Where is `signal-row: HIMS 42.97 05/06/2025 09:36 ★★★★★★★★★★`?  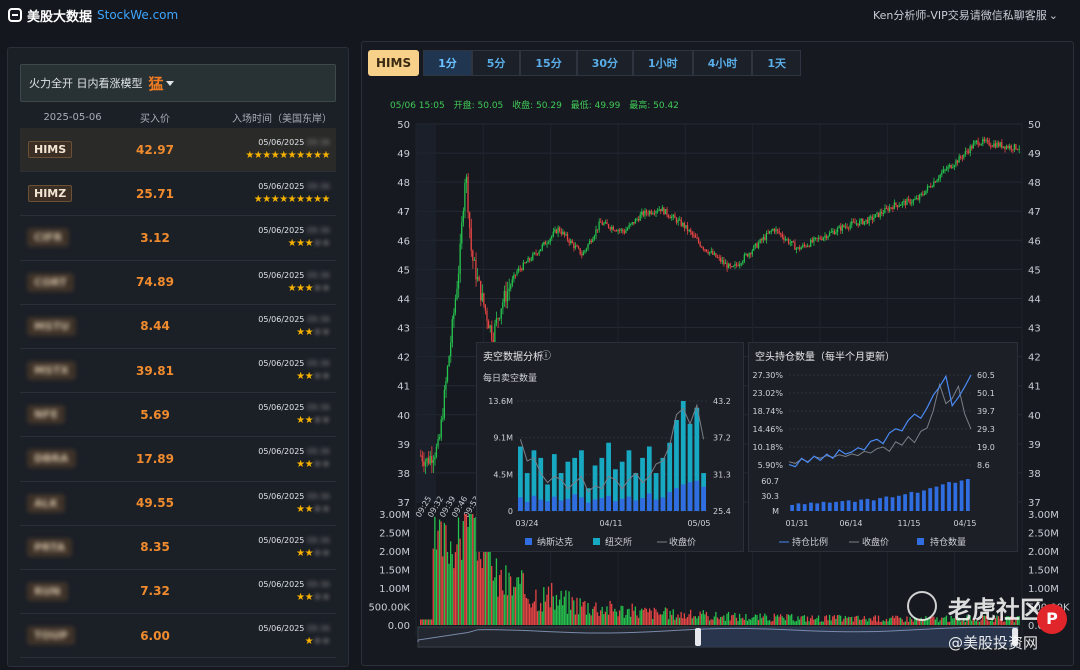
signal-row: HIMS 42.97 05/06/2025 09:36 ★★★★★★★★★★ is located at coordinates (178, 150).